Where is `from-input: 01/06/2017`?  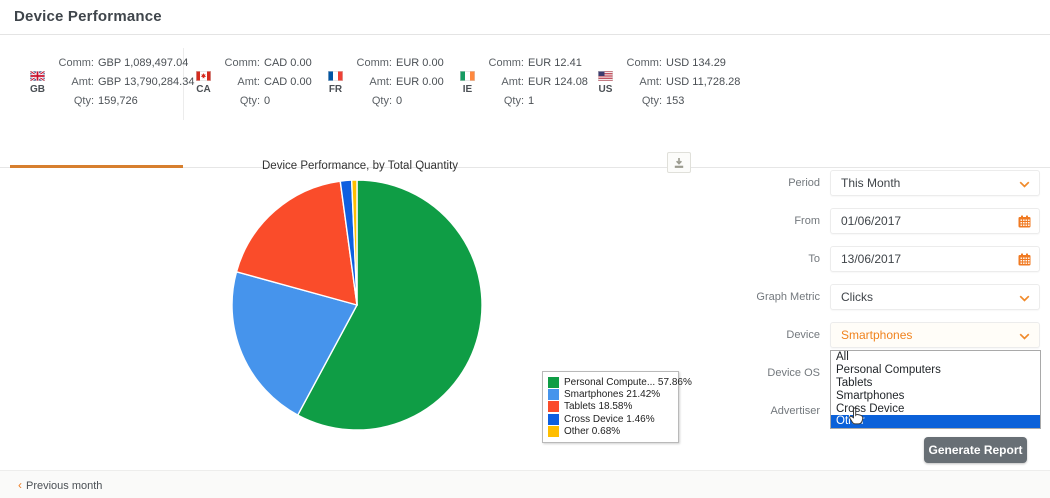
from-input: 01/06/2017 is located at coordinates (935, 221).